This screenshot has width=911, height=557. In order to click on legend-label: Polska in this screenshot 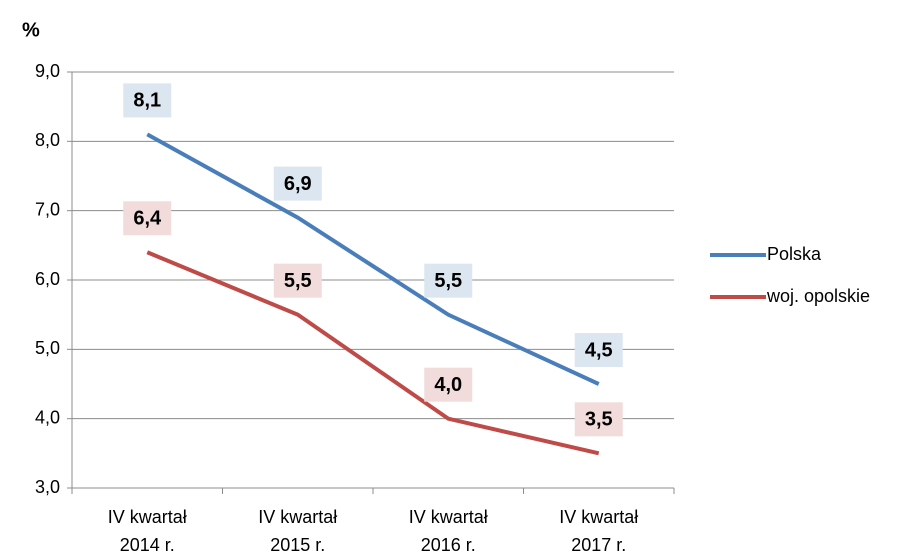, I will do `click(794, 254)`.